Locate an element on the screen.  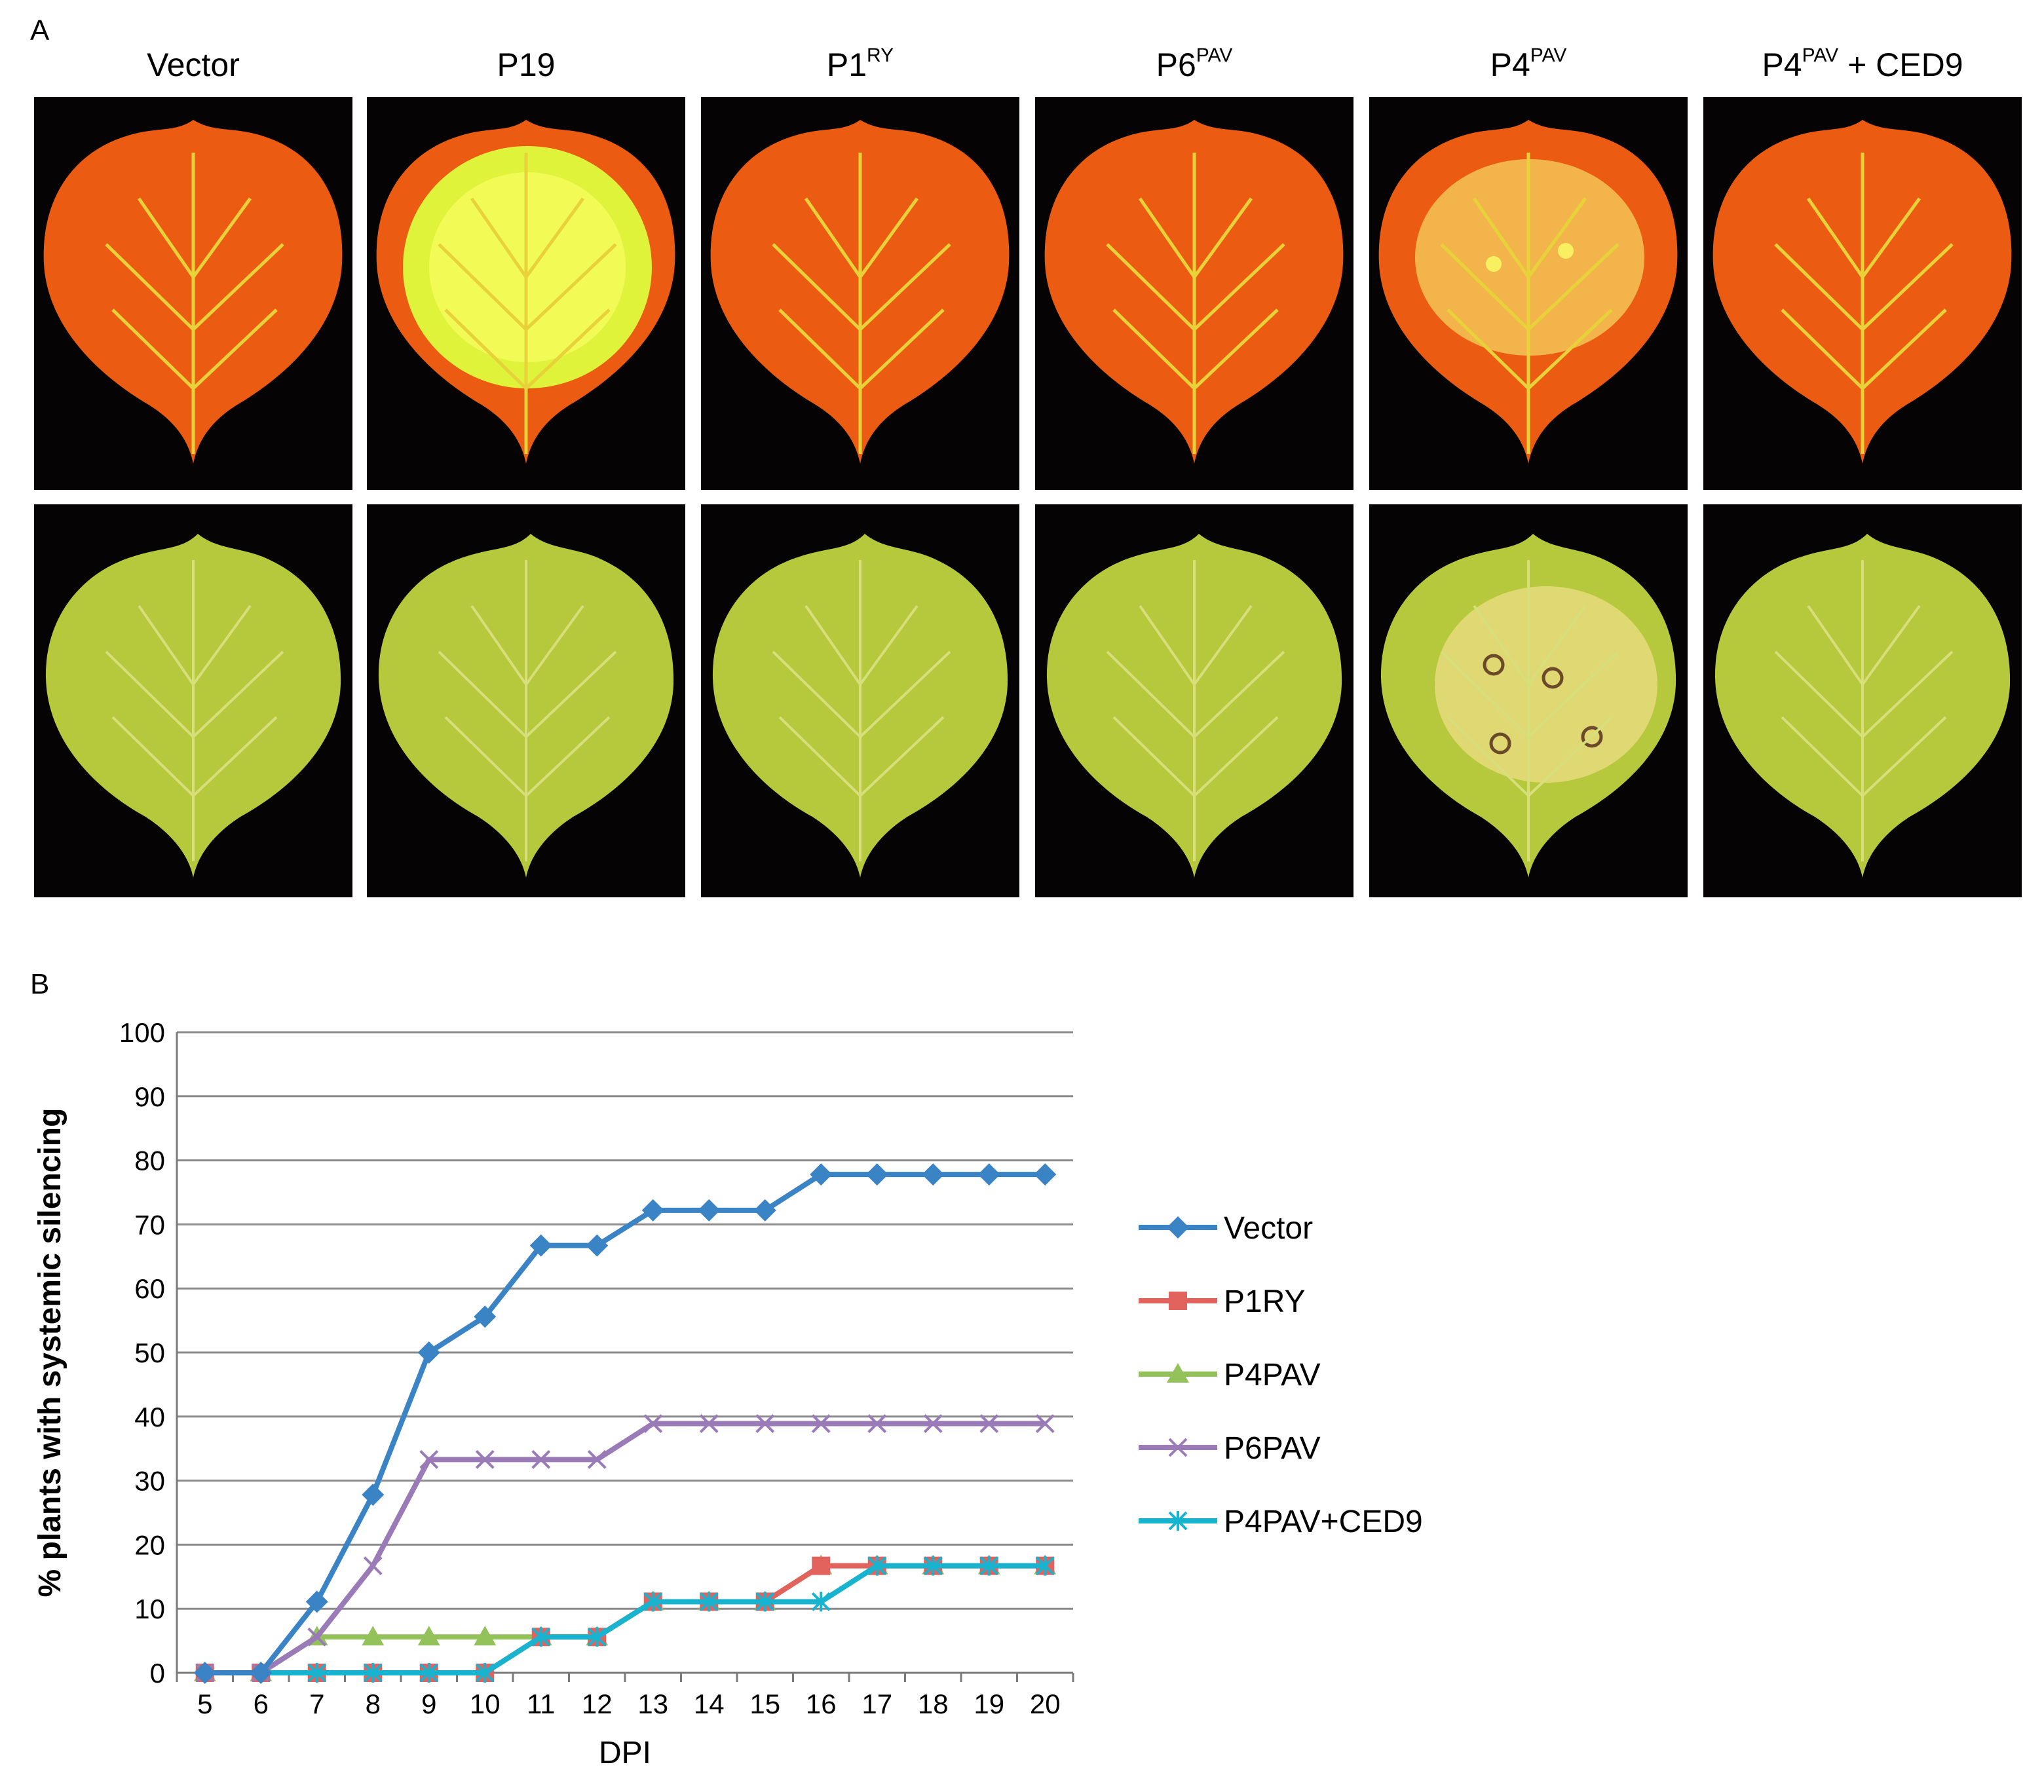
column-title-2: P19 is located at coordinates (526, 65).